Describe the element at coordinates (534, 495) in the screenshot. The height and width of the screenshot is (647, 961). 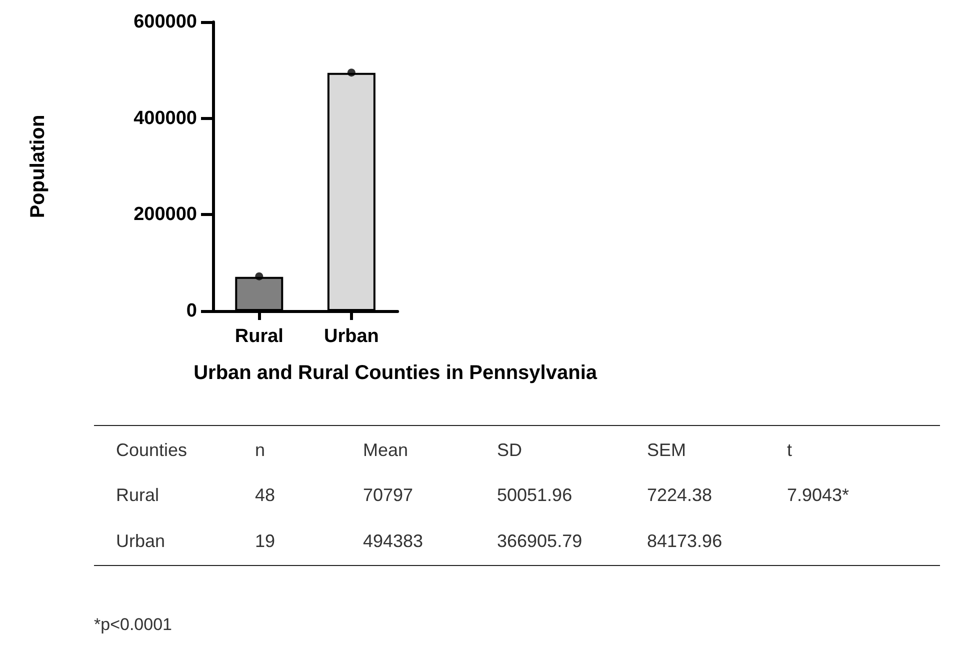
I see `text: 50051.96` at that location.